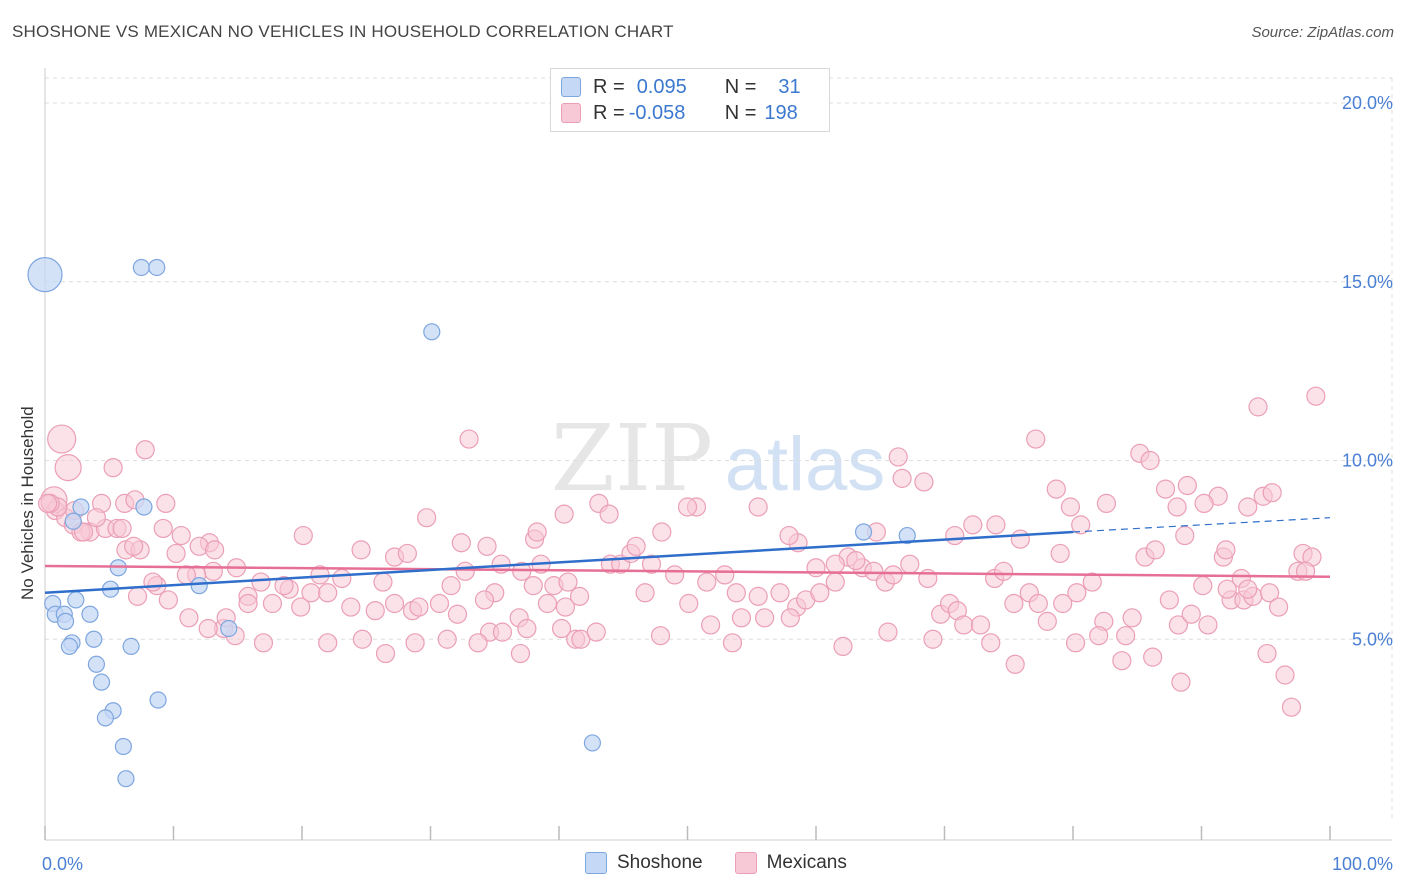 This screenshot has height=892, width=1406. What do you see at coordinates (679, 113) in the screenshot?
I see `legend-row-mexicans: R = -0.058 N = 198` at bounding box center [679, 113].